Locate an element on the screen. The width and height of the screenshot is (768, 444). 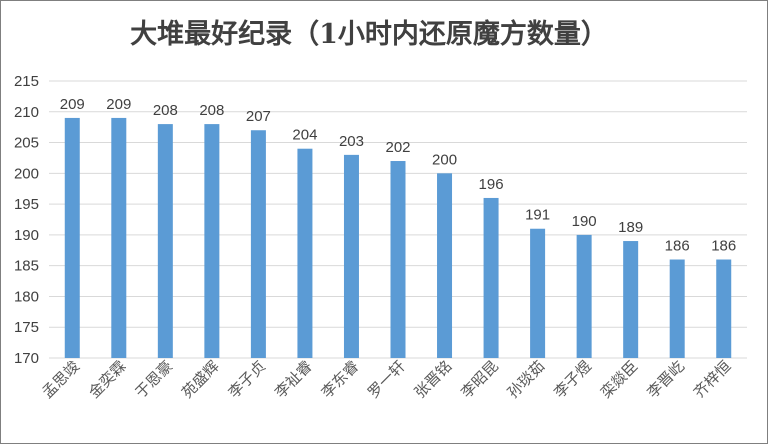
y-tick-label: 210 is located at coordinates (26, 112).